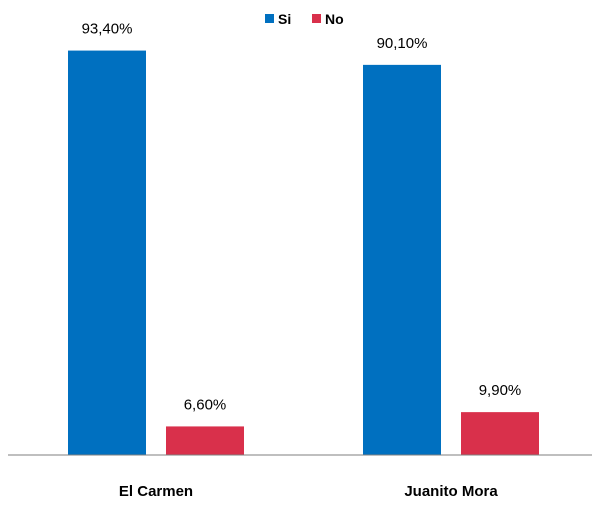 The image size is (594, 506). I want to click on category-labels: El Carmen Juanito Mora, so click(308, 491).